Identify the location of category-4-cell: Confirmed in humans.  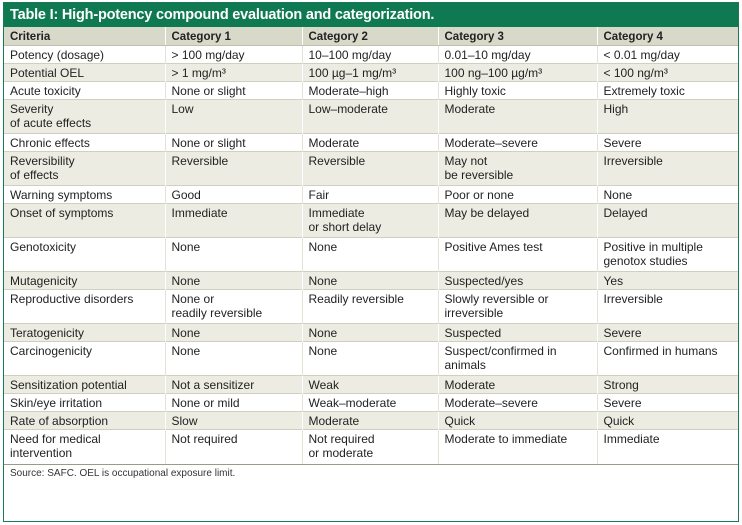
(667, 358).